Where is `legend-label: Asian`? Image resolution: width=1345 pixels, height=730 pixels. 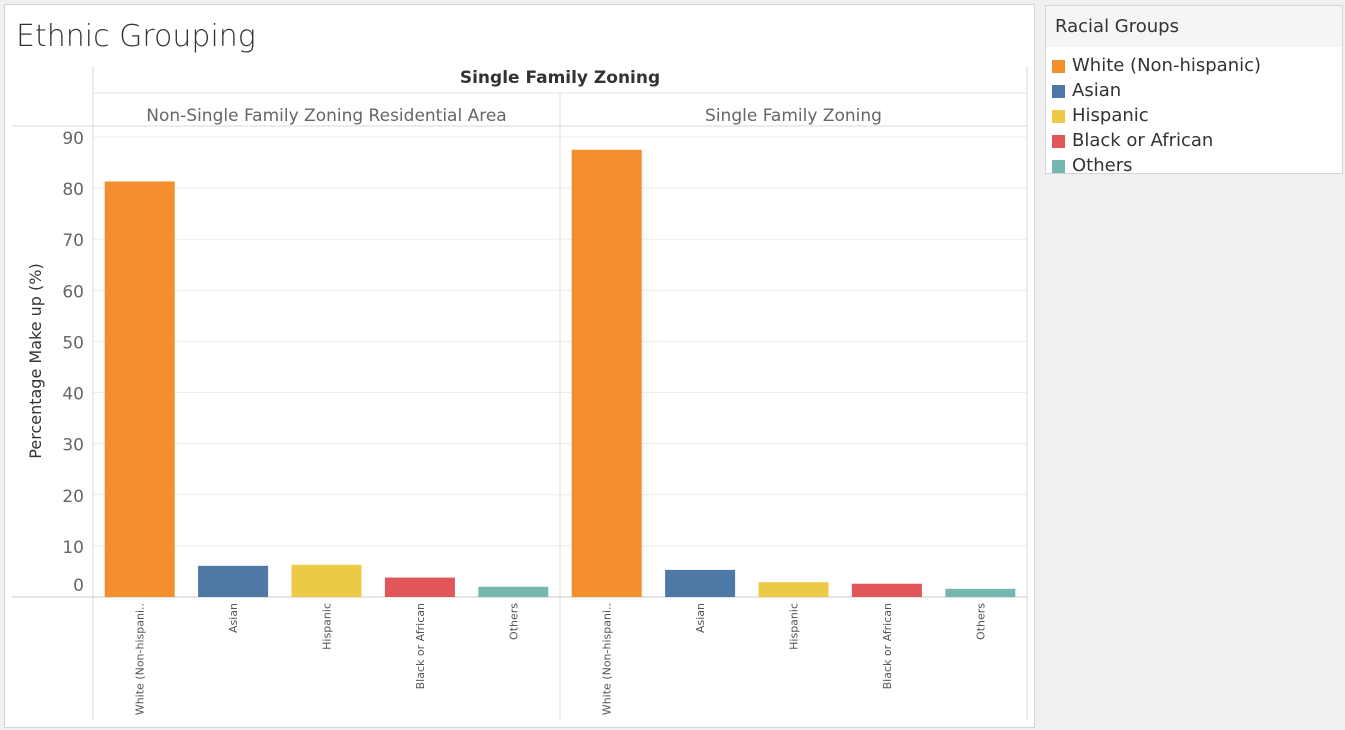 legend-label: Asian is located at coordinates (1097, 90).